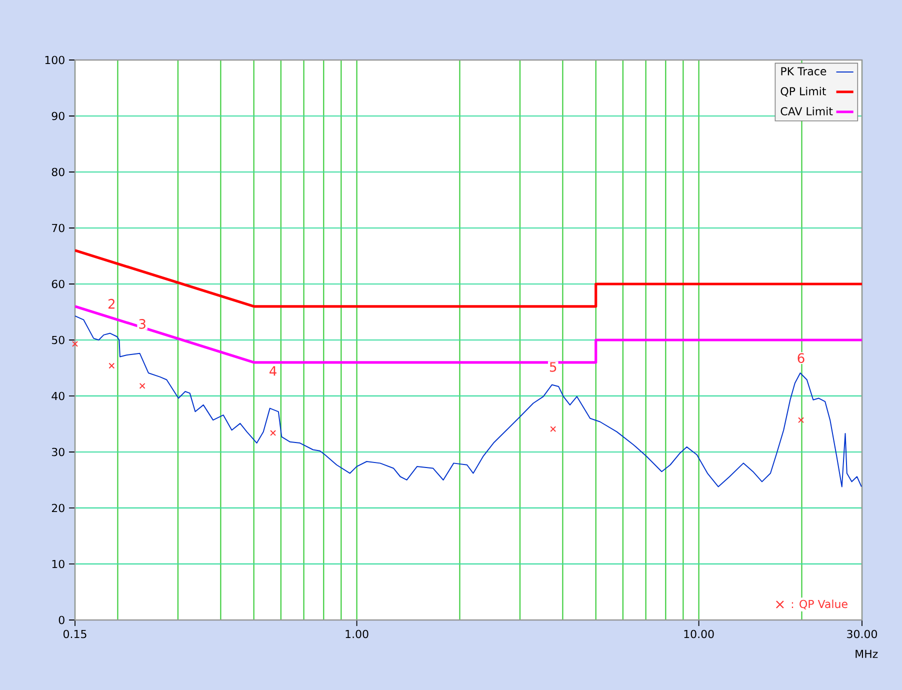 This screenshot has height=690, width=902. What do you see at coordinates (58, 396) in the screenshot?
I see `y-tick-label: 40` at bounding box center [58, 396].